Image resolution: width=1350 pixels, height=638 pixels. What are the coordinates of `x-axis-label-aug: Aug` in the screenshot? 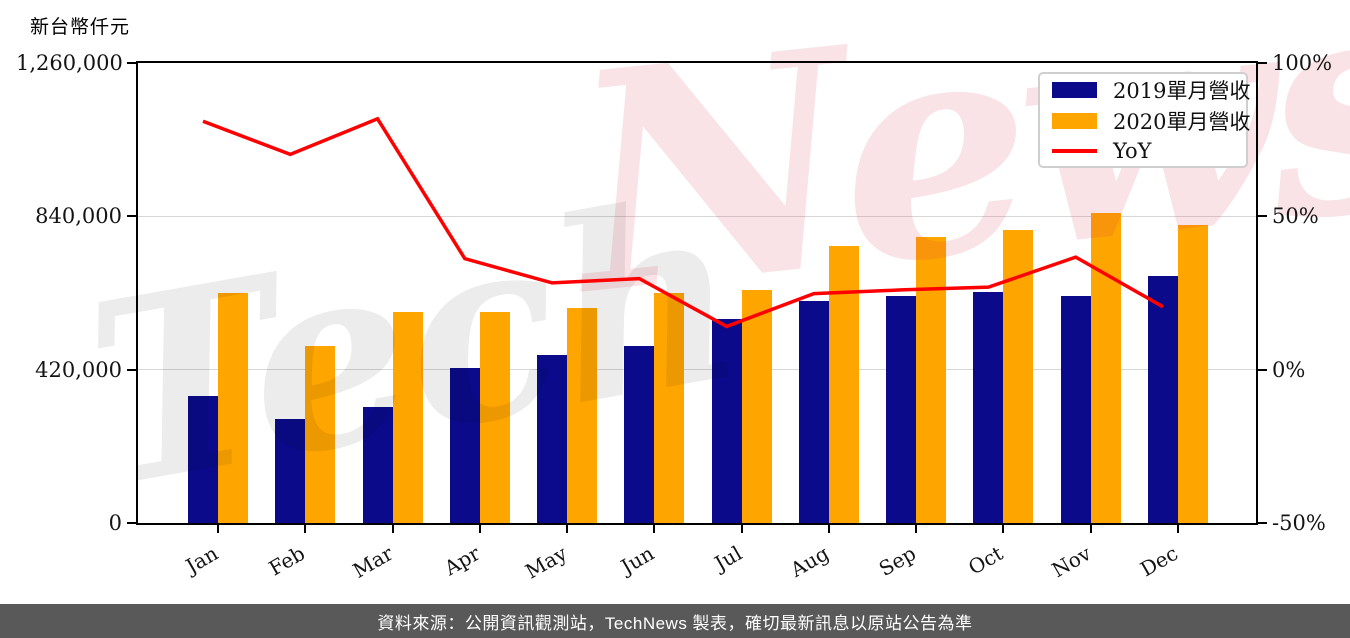 It's located at (809, 561).